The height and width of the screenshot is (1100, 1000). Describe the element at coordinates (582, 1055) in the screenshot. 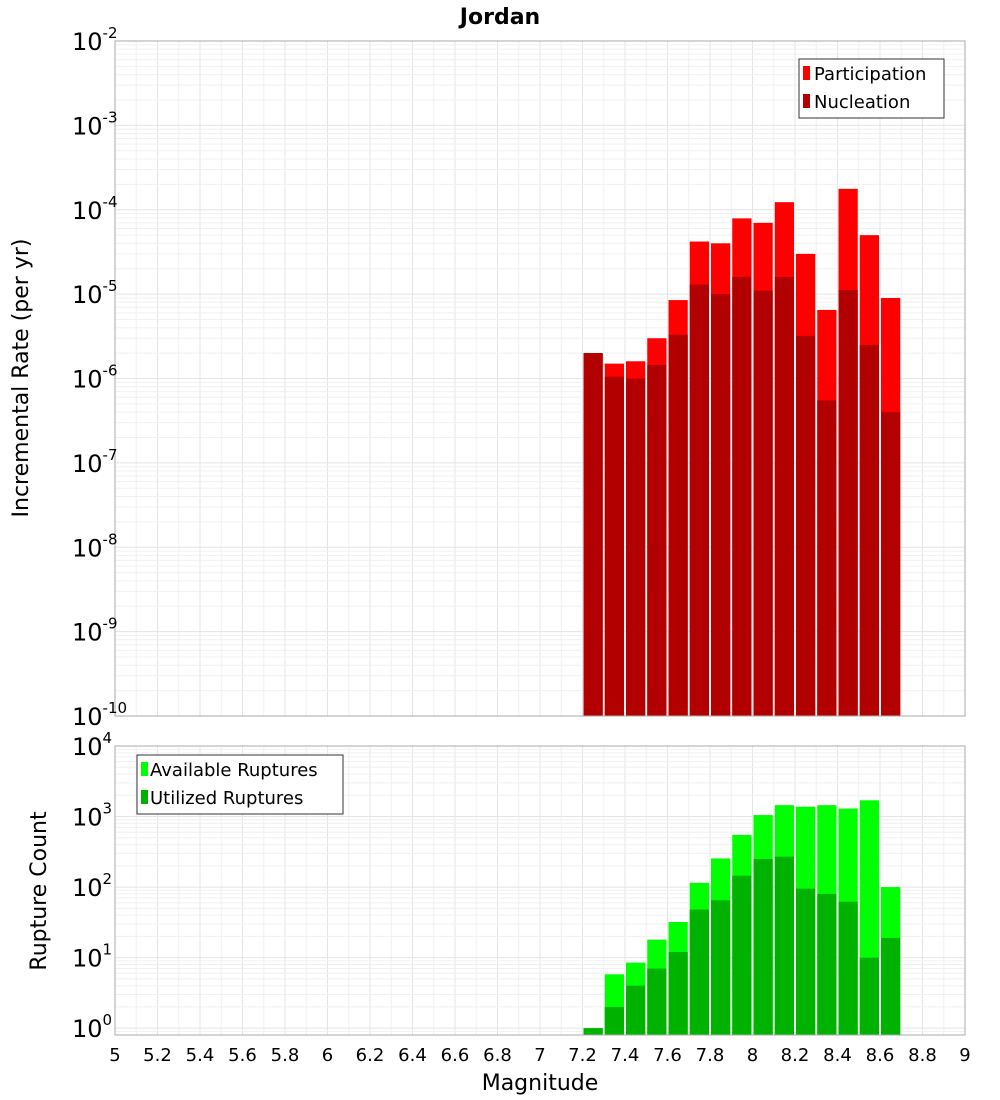

I see `x-tick-label: 7.2` at that location.